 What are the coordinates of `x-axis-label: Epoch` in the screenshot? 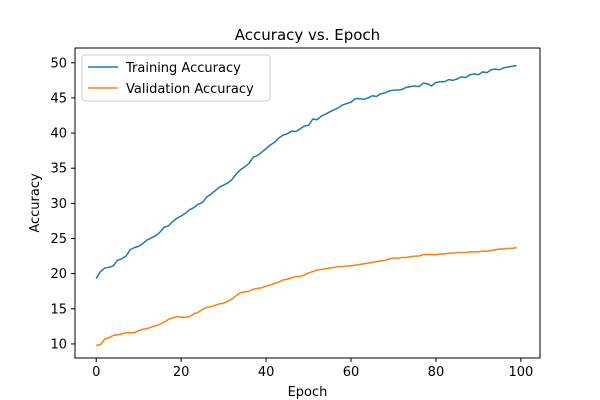 It's located at (308, 392).